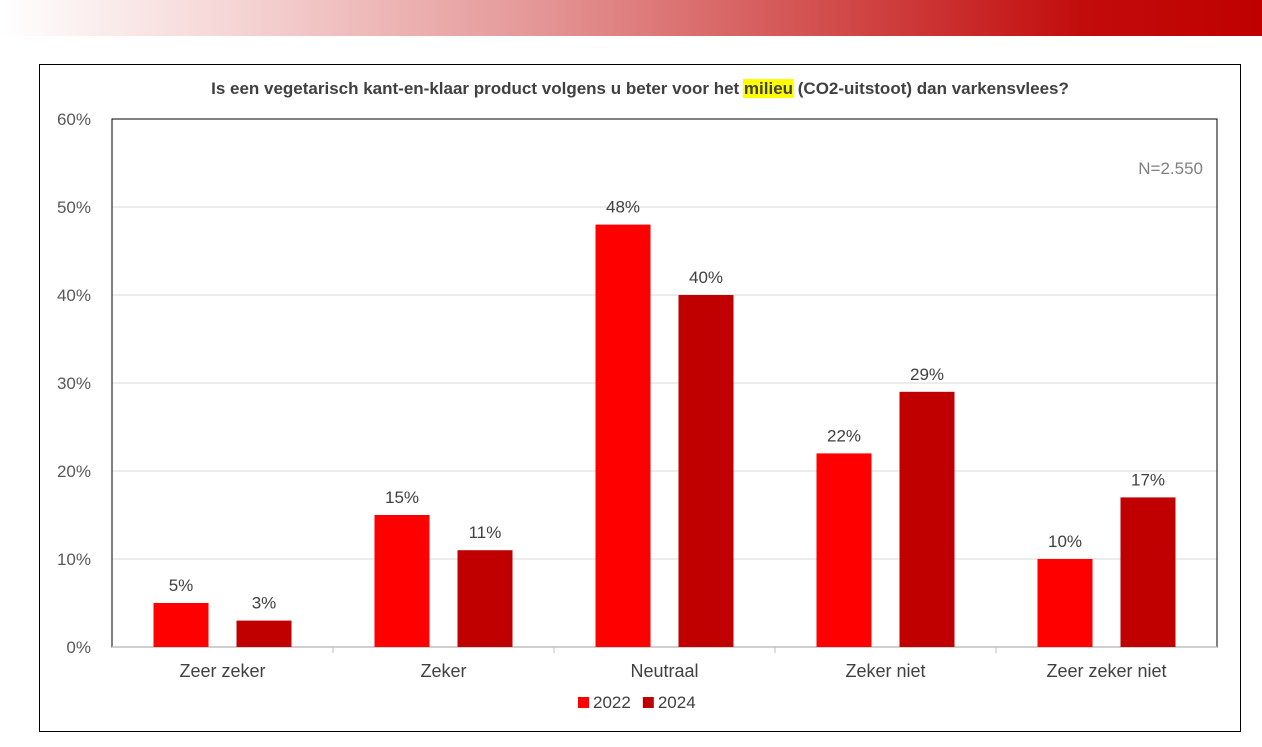 This screenshot has width=1262, height=747. What do you see at coordinates (648, 702) in the screenshot?
I see `legend-swatch-2024` at bounding box center [648, 702].